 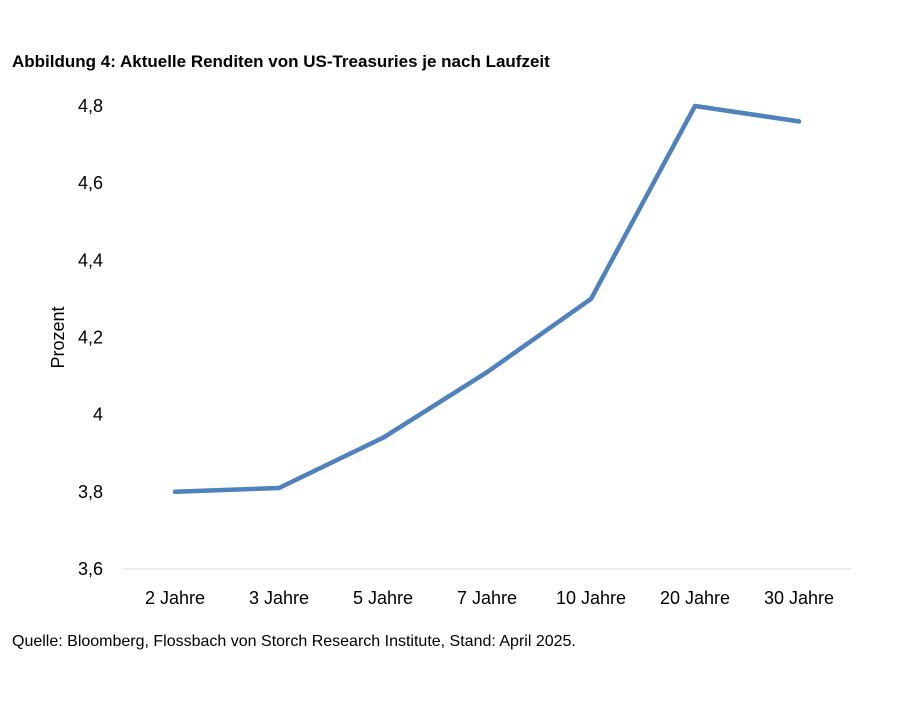 What do you see at coordinates (98, 415) in the screenshot?
I see `y-tick-label: 4` at bounding box center [98, 415].